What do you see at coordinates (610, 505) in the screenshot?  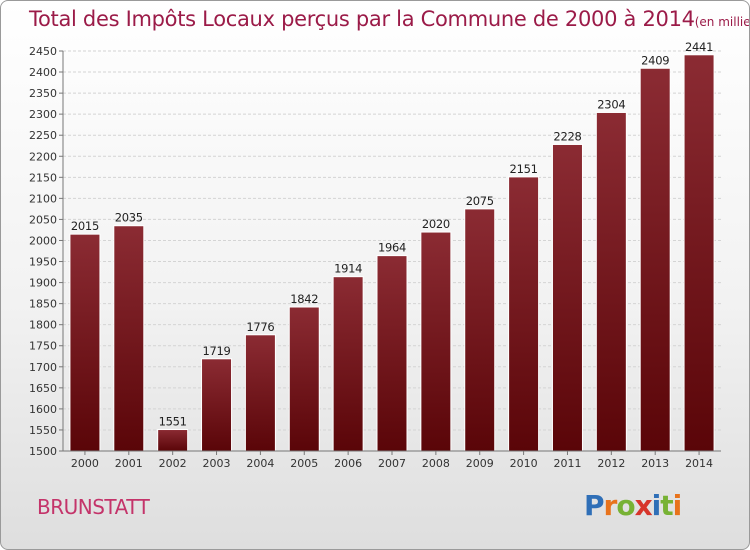 I see `logo-letter: r` at bounding box center [610, 505].